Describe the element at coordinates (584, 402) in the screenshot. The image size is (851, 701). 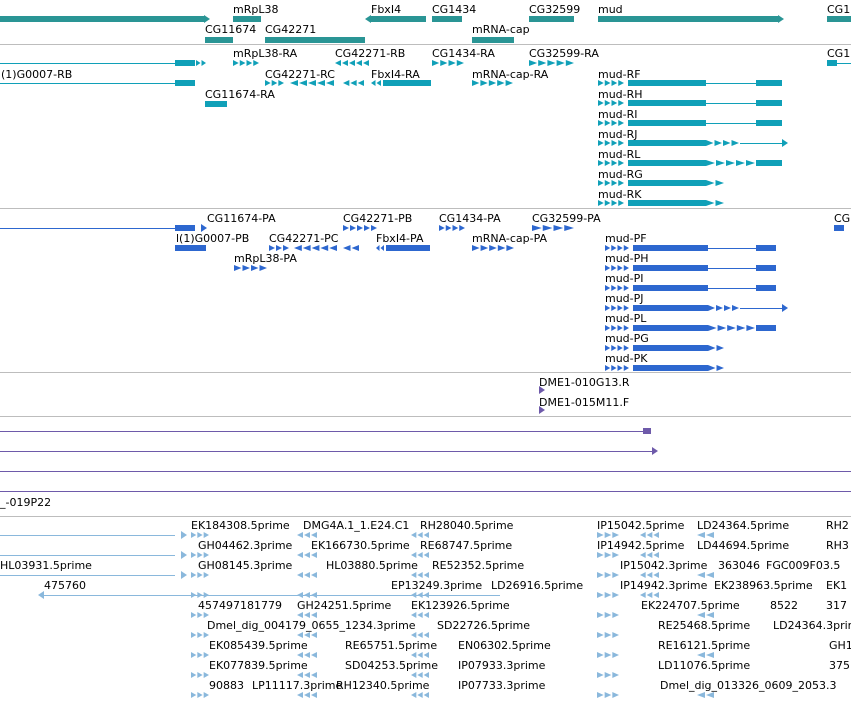
I see `clone-label: DME1-015M11.F` at that location.